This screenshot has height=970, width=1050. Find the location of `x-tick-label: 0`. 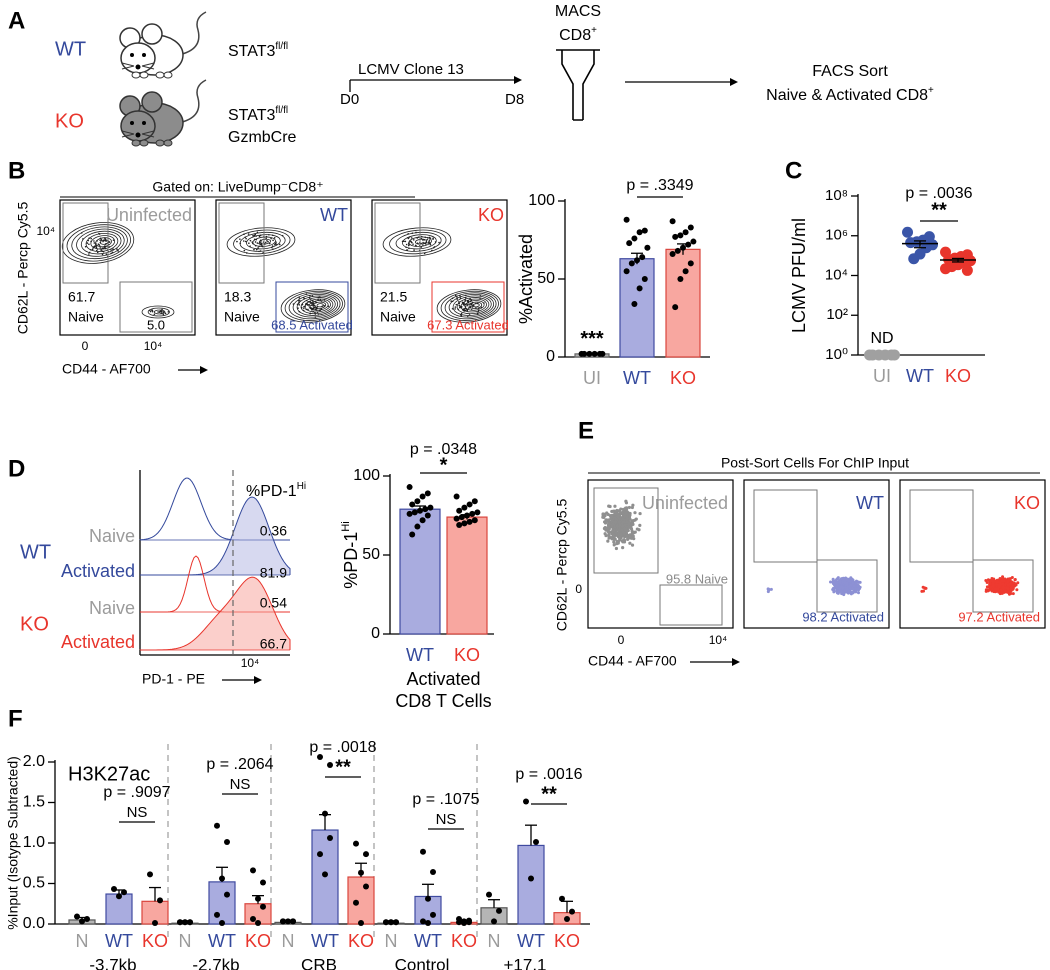

x-tick-label: 0 is located at coordinates (85, 346).